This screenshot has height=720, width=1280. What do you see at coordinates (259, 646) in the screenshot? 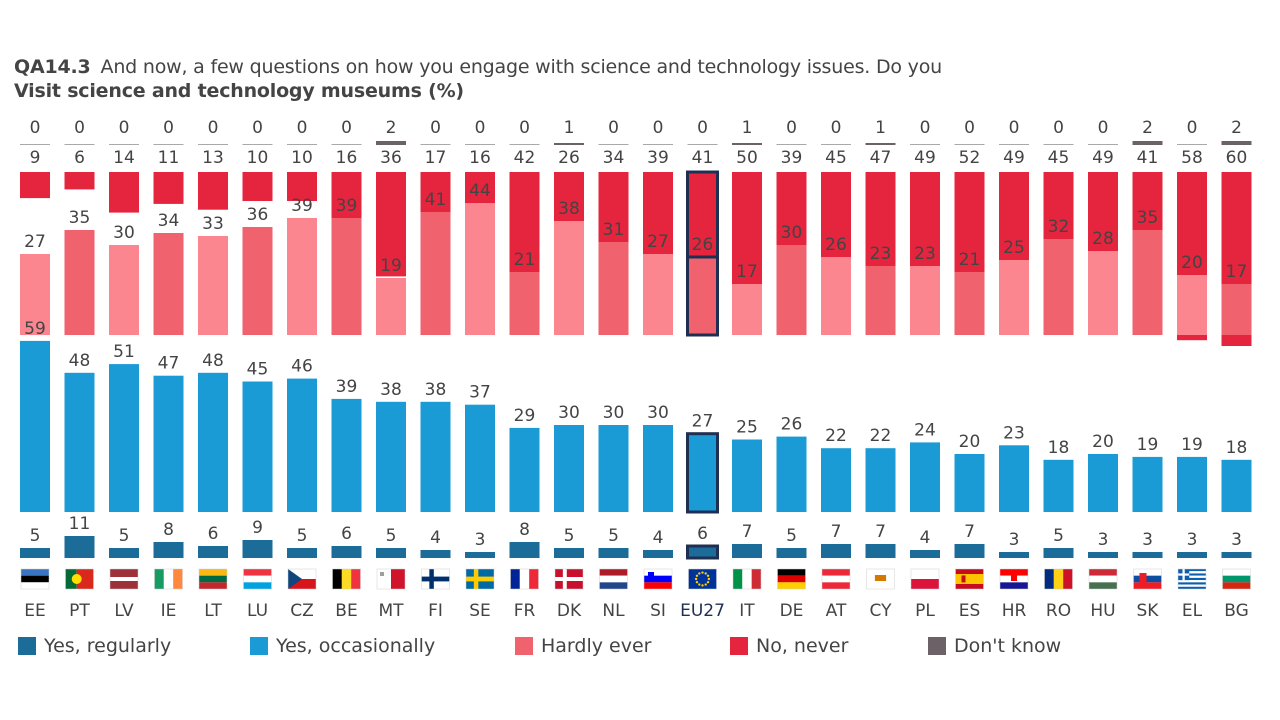
I see `legend-swatch-occasionally` at bounding box center [259, 646].